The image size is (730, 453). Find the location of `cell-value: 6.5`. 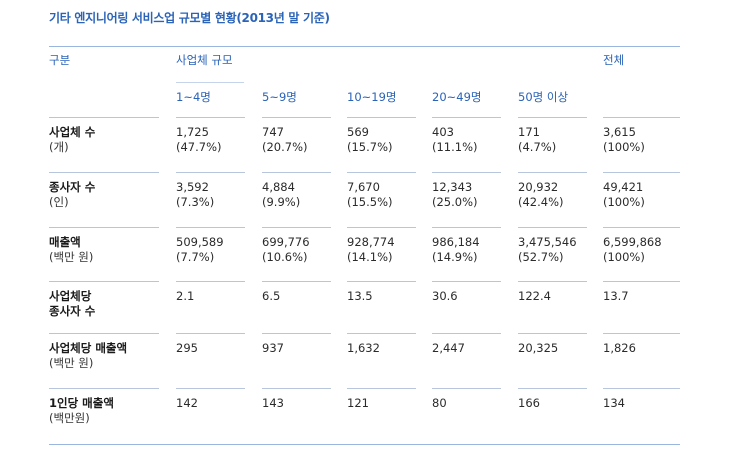

cell-value: 6.5 is located at coordinates (271, 296).